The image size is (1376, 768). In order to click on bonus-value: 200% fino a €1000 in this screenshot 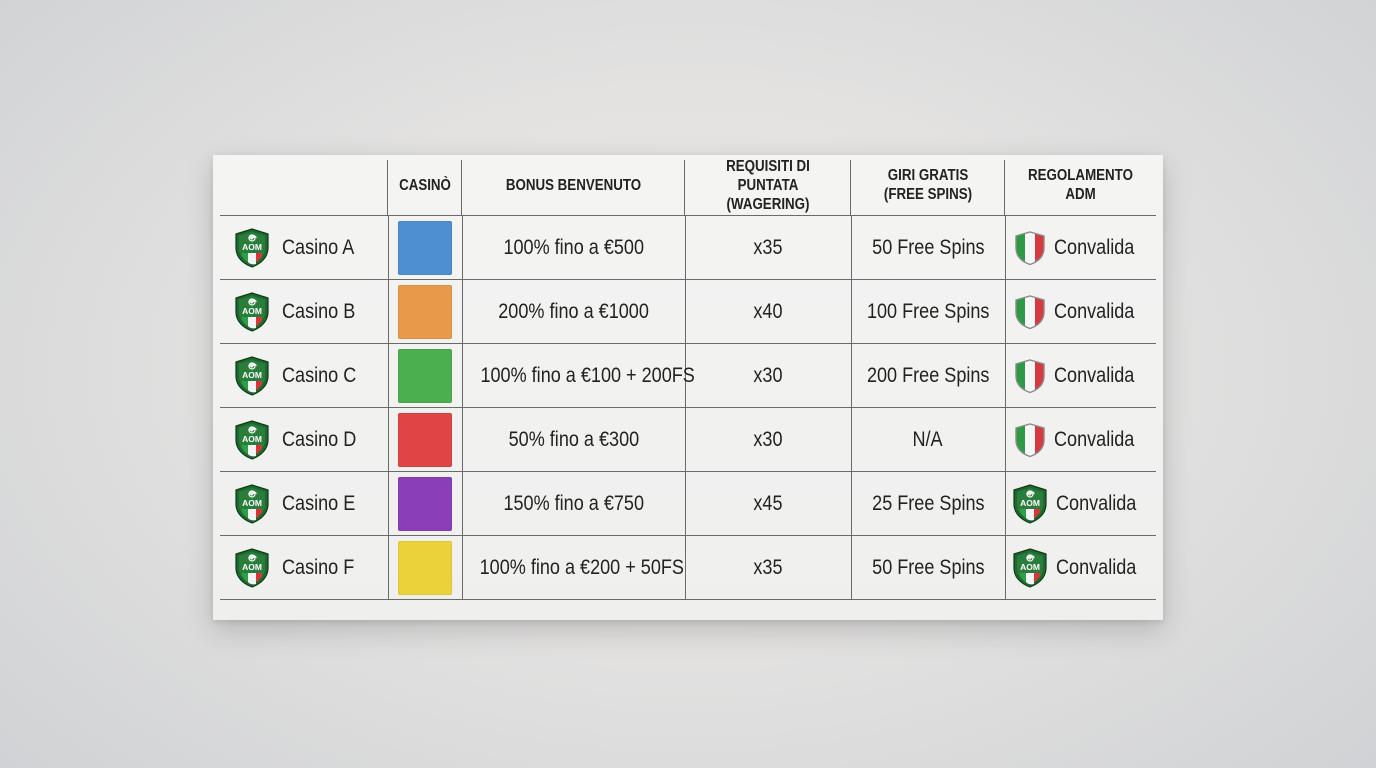, I will do `click(573, 311)`.